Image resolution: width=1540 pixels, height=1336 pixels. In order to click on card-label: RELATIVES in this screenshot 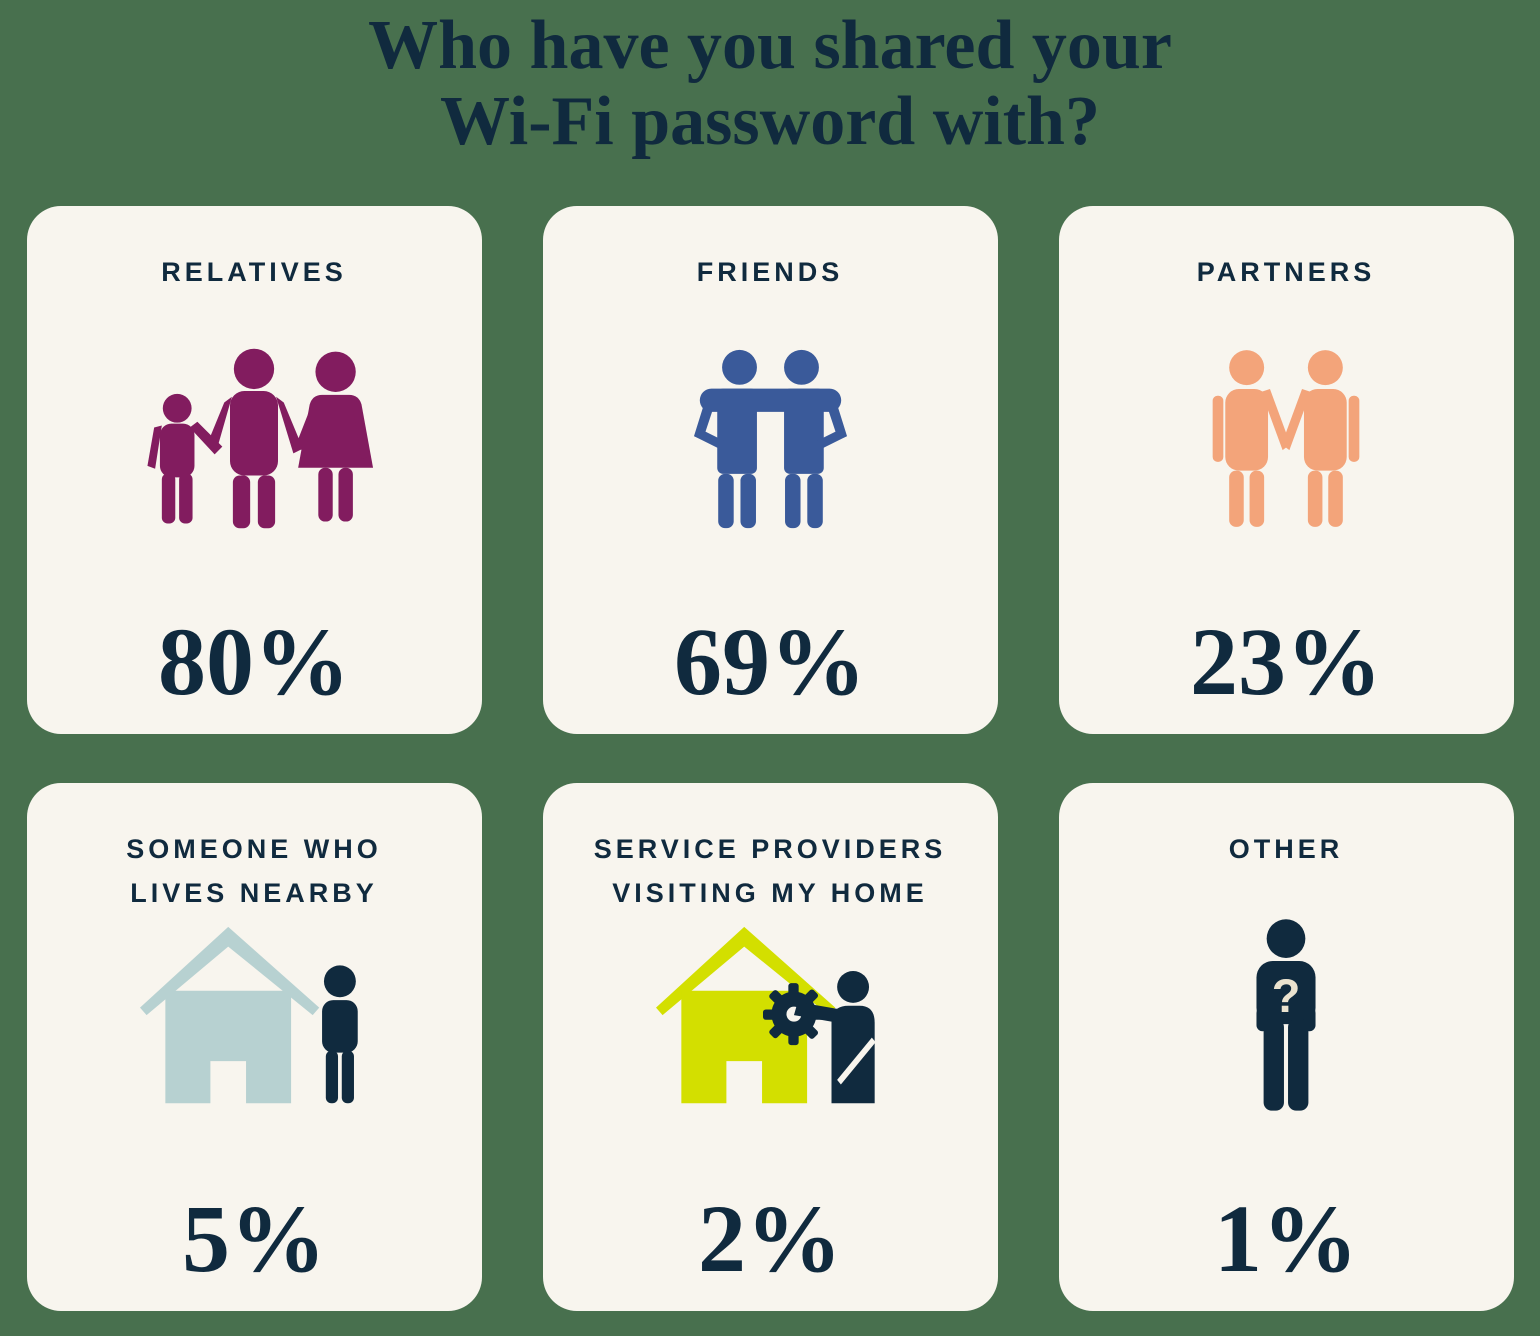, I will do `click(254, 272)`.